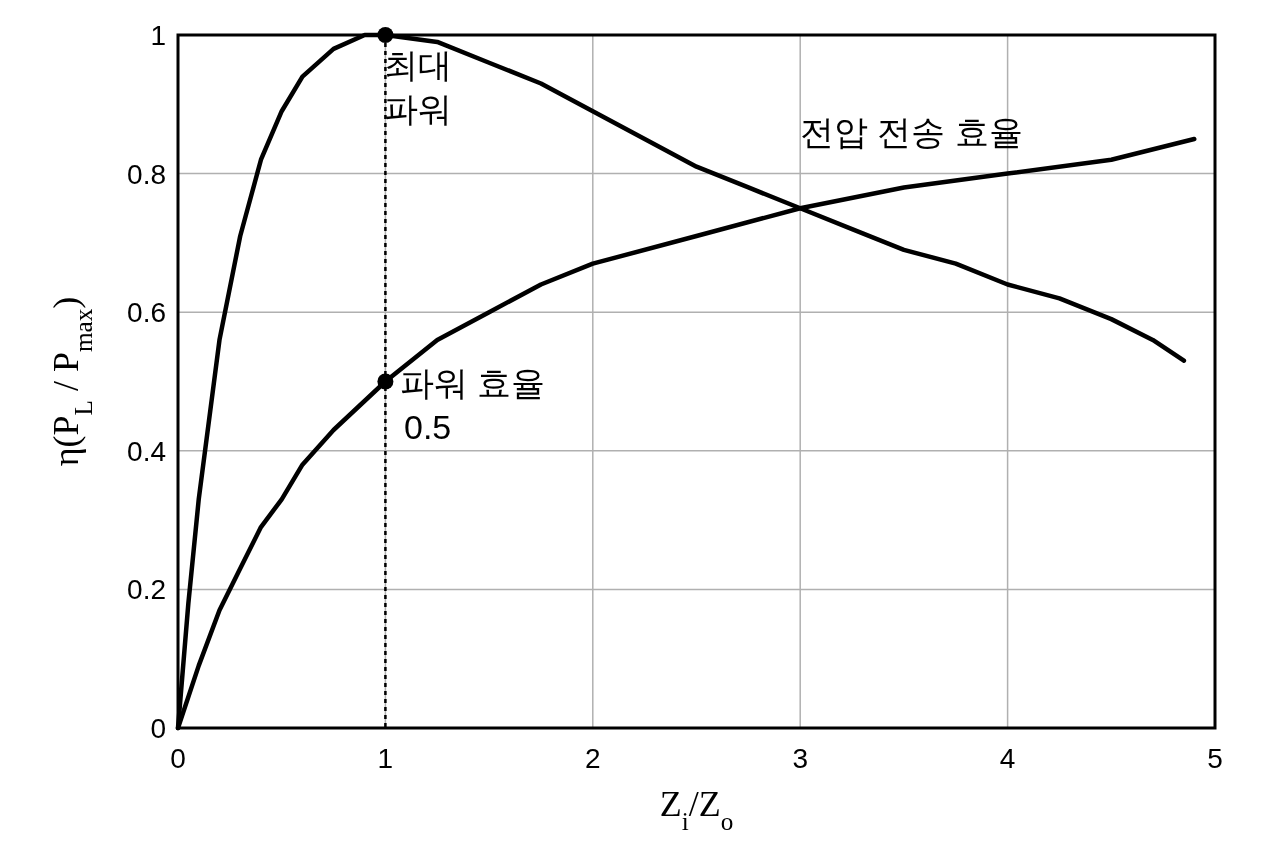 The image size is (1280, 853). I want to click on x-tick-label: 4, so click(1007, 758).